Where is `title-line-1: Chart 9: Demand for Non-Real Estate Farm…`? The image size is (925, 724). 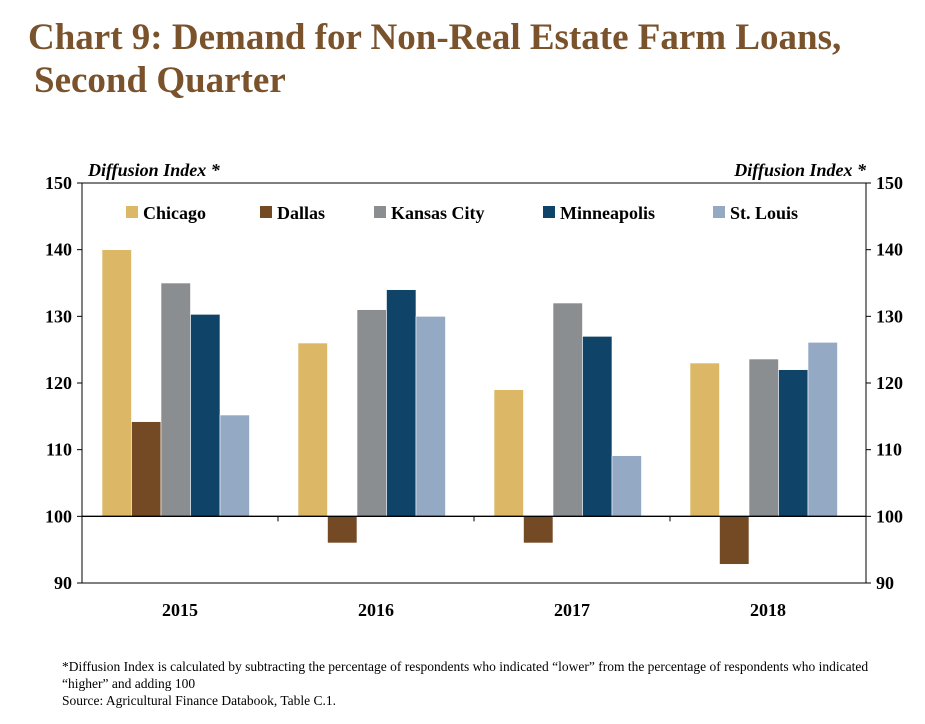 title-line-1: Chart 9: Demand for Non-Real Estate Farm… is located at coordinates (435, 37).